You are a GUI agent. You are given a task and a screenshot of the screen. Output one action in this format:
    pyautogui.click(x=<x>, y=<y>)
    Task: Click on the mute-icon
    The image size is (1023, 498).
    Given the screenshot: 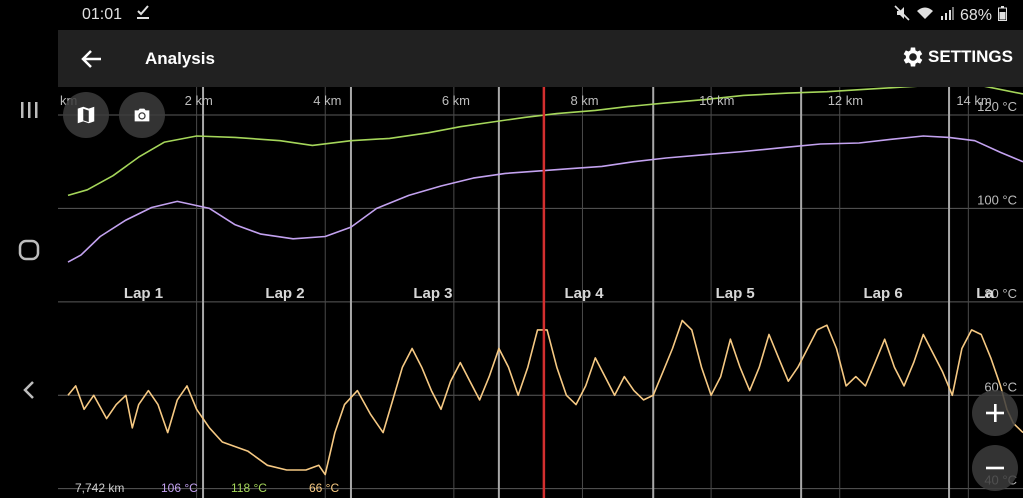 What is the action you would take?
    pyautogui.click(x=902, y=15)
    